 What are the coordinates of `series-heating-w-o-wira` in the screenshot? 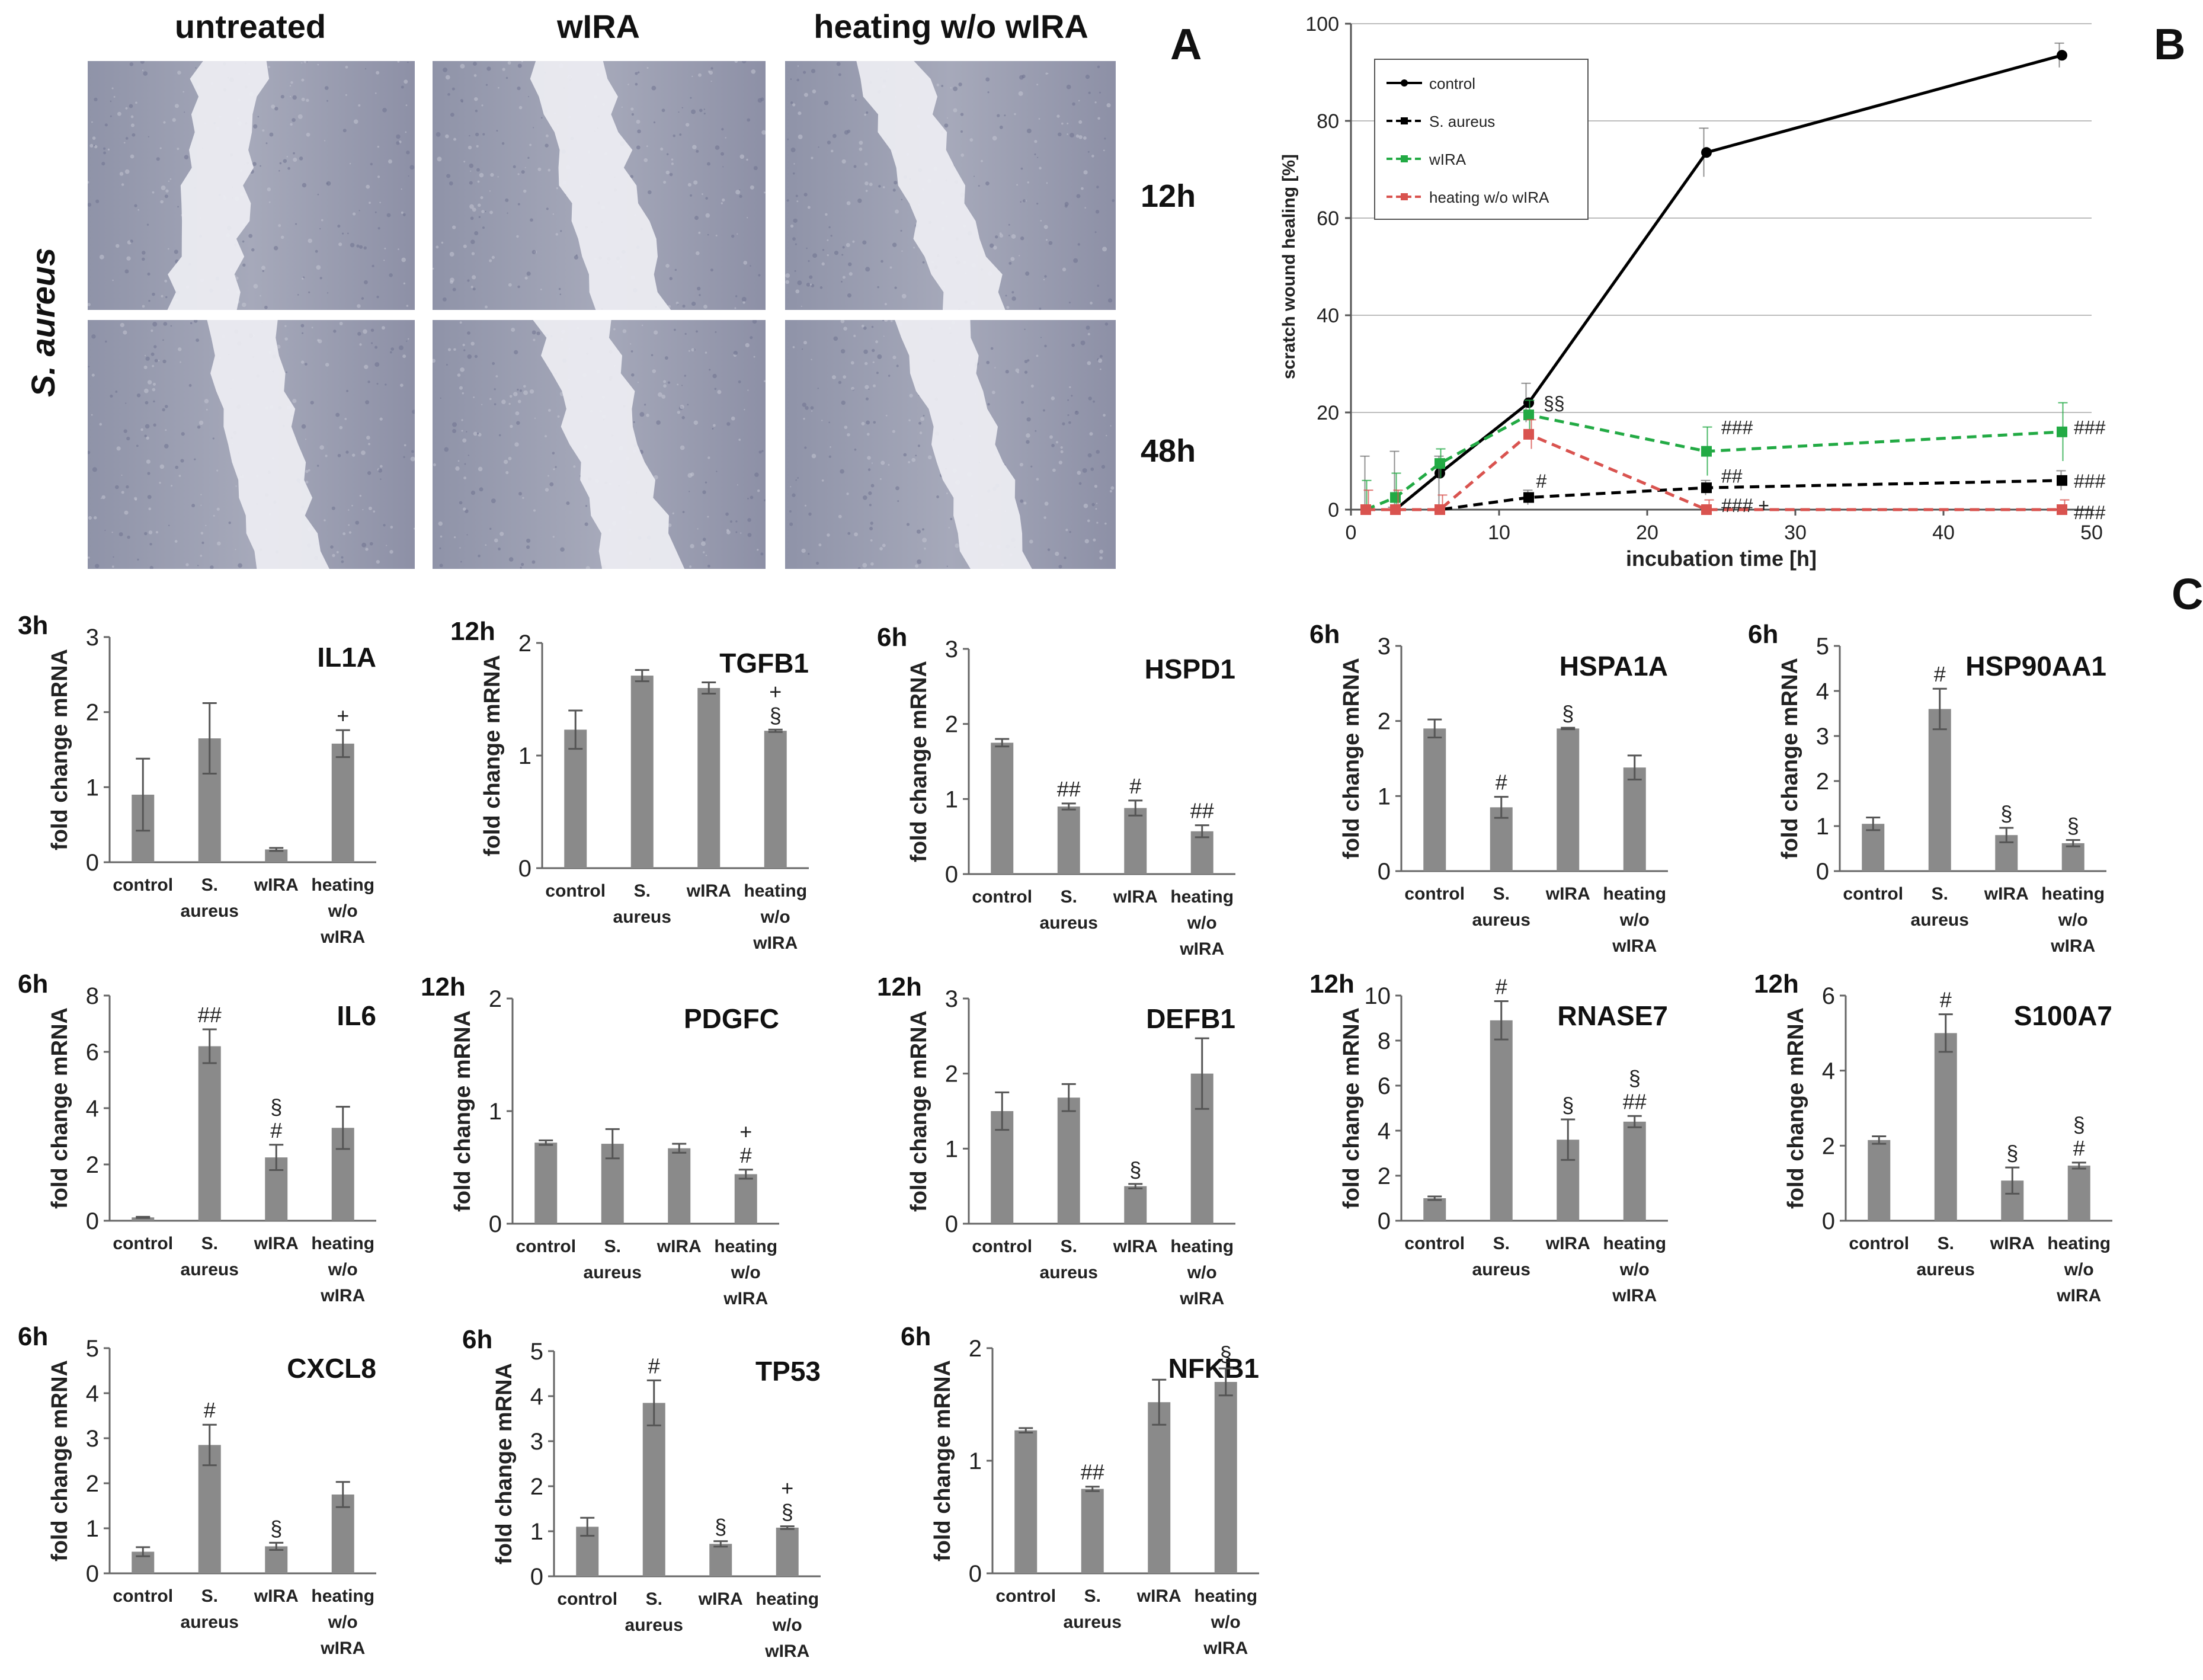 It's located at (1715, 467).